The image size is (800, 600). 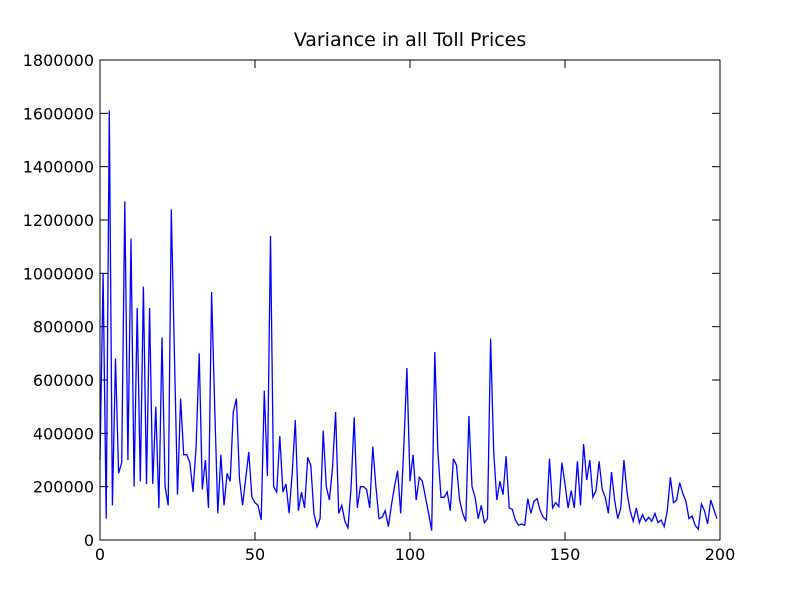 What do you see at coordinates (565, 554) in the screenshot?
I see `x-tick-label: 150` at bounding box center [565, 554].